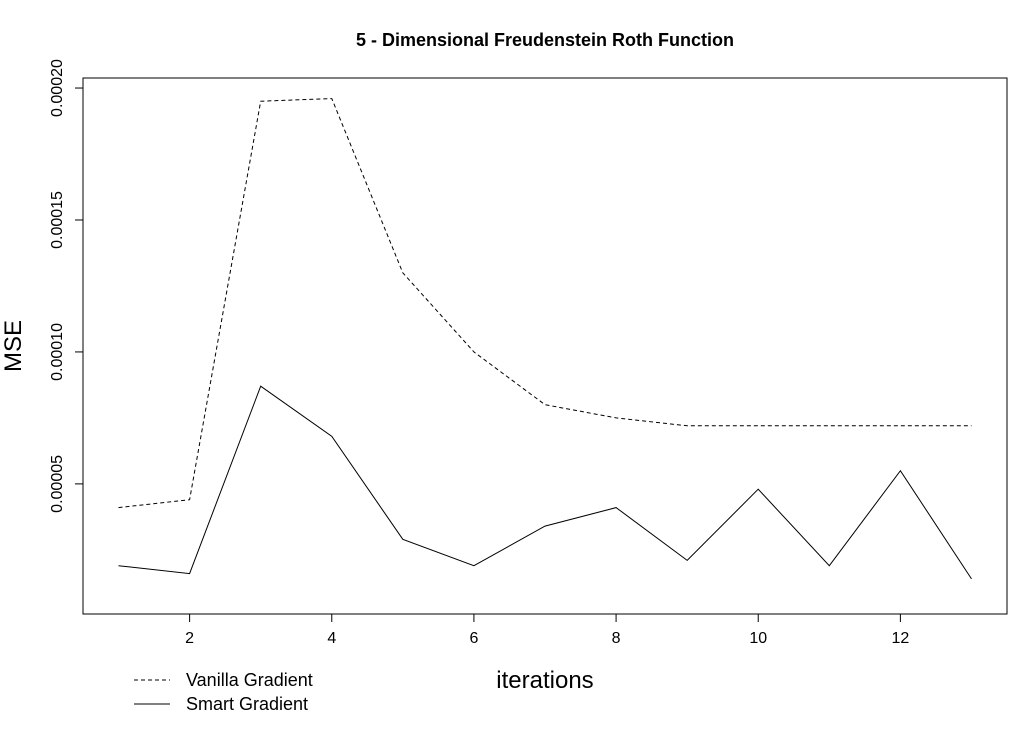 The height and width of the screenshot is (732, 1012). Describe the element at coordinates (473, 638) in the screenshot. I see `x-tick-label: 6` at that location.